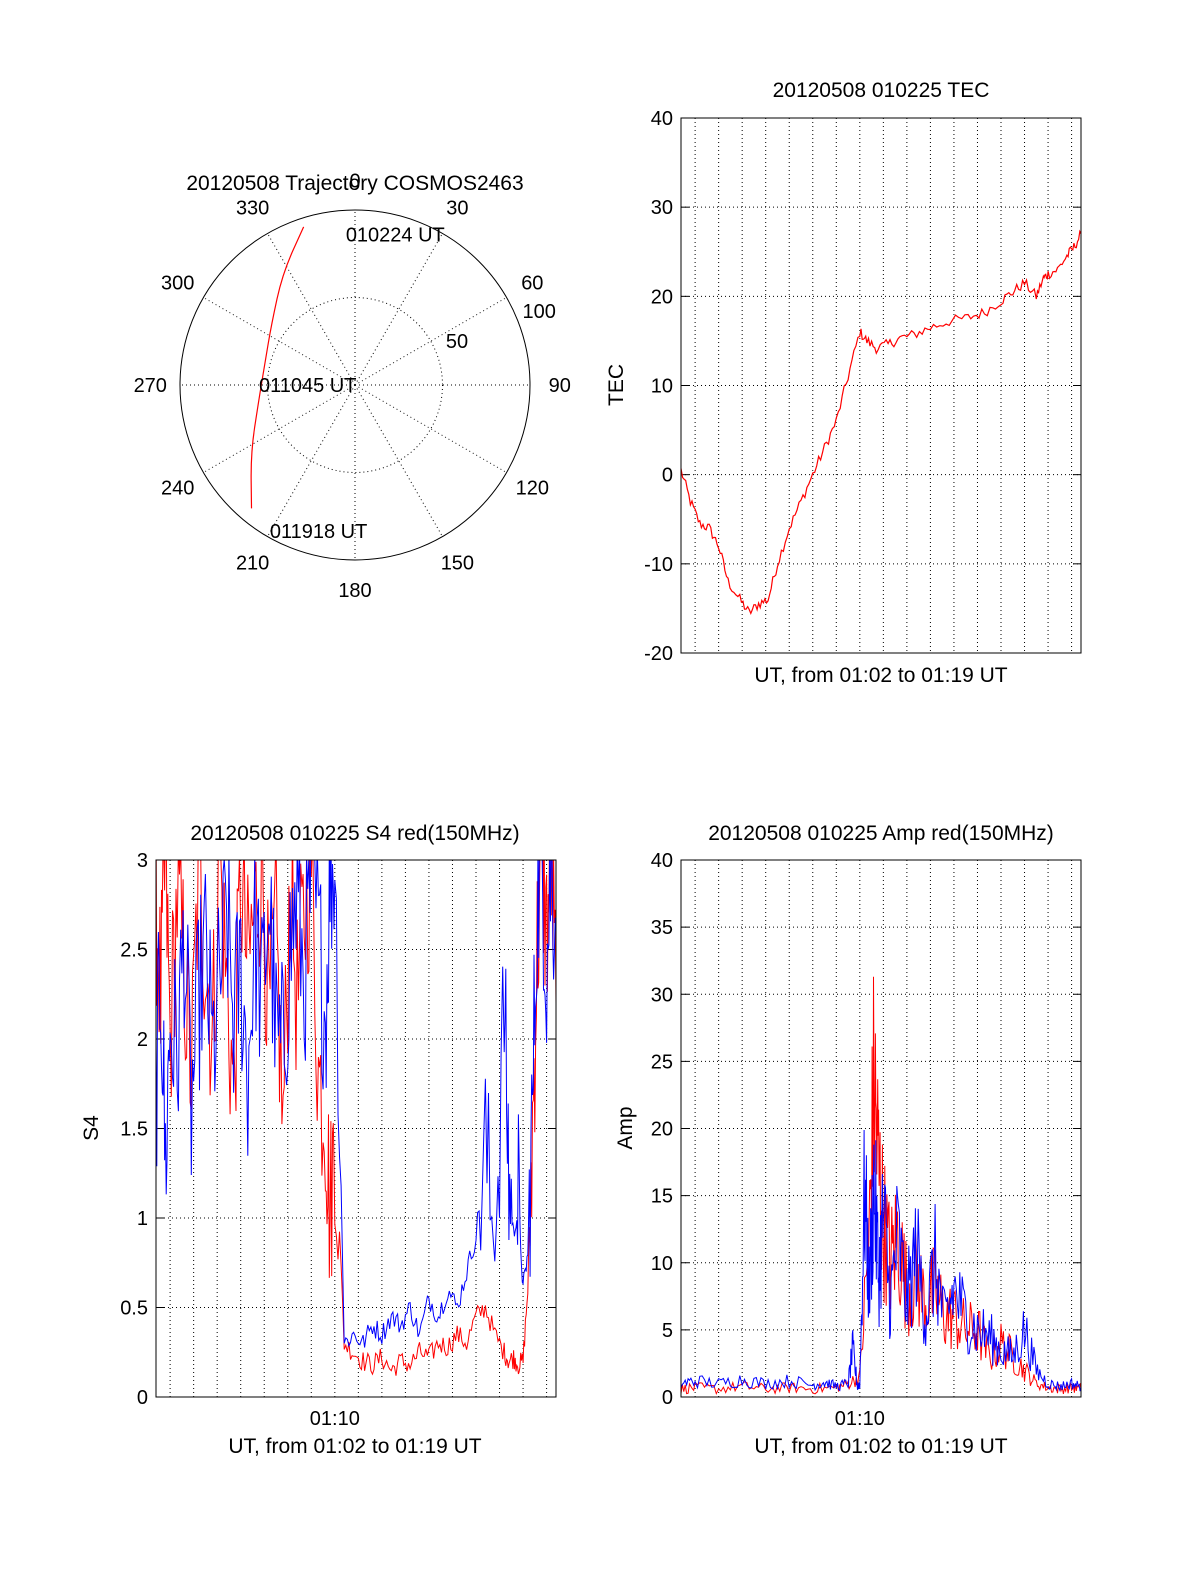  What do you see at coordinates (662, 1062) in the screenshot?
I see `amp-ytick-label: 25` at bounding box center [662, 1062].